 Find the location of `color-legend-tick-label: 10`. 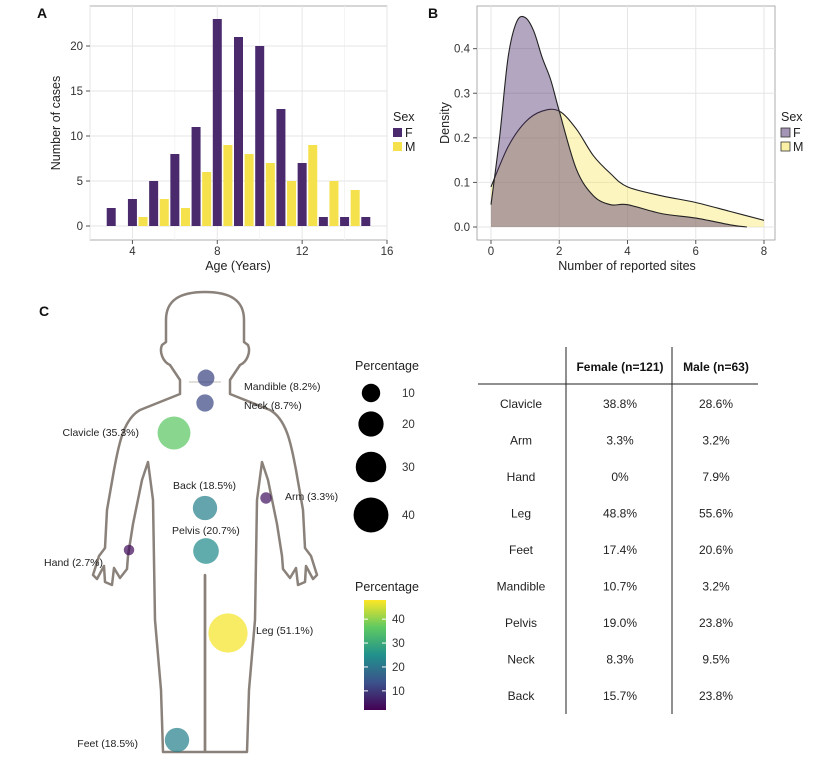

color-legend-tick-label: 10 is located at coordinates (398, 692).